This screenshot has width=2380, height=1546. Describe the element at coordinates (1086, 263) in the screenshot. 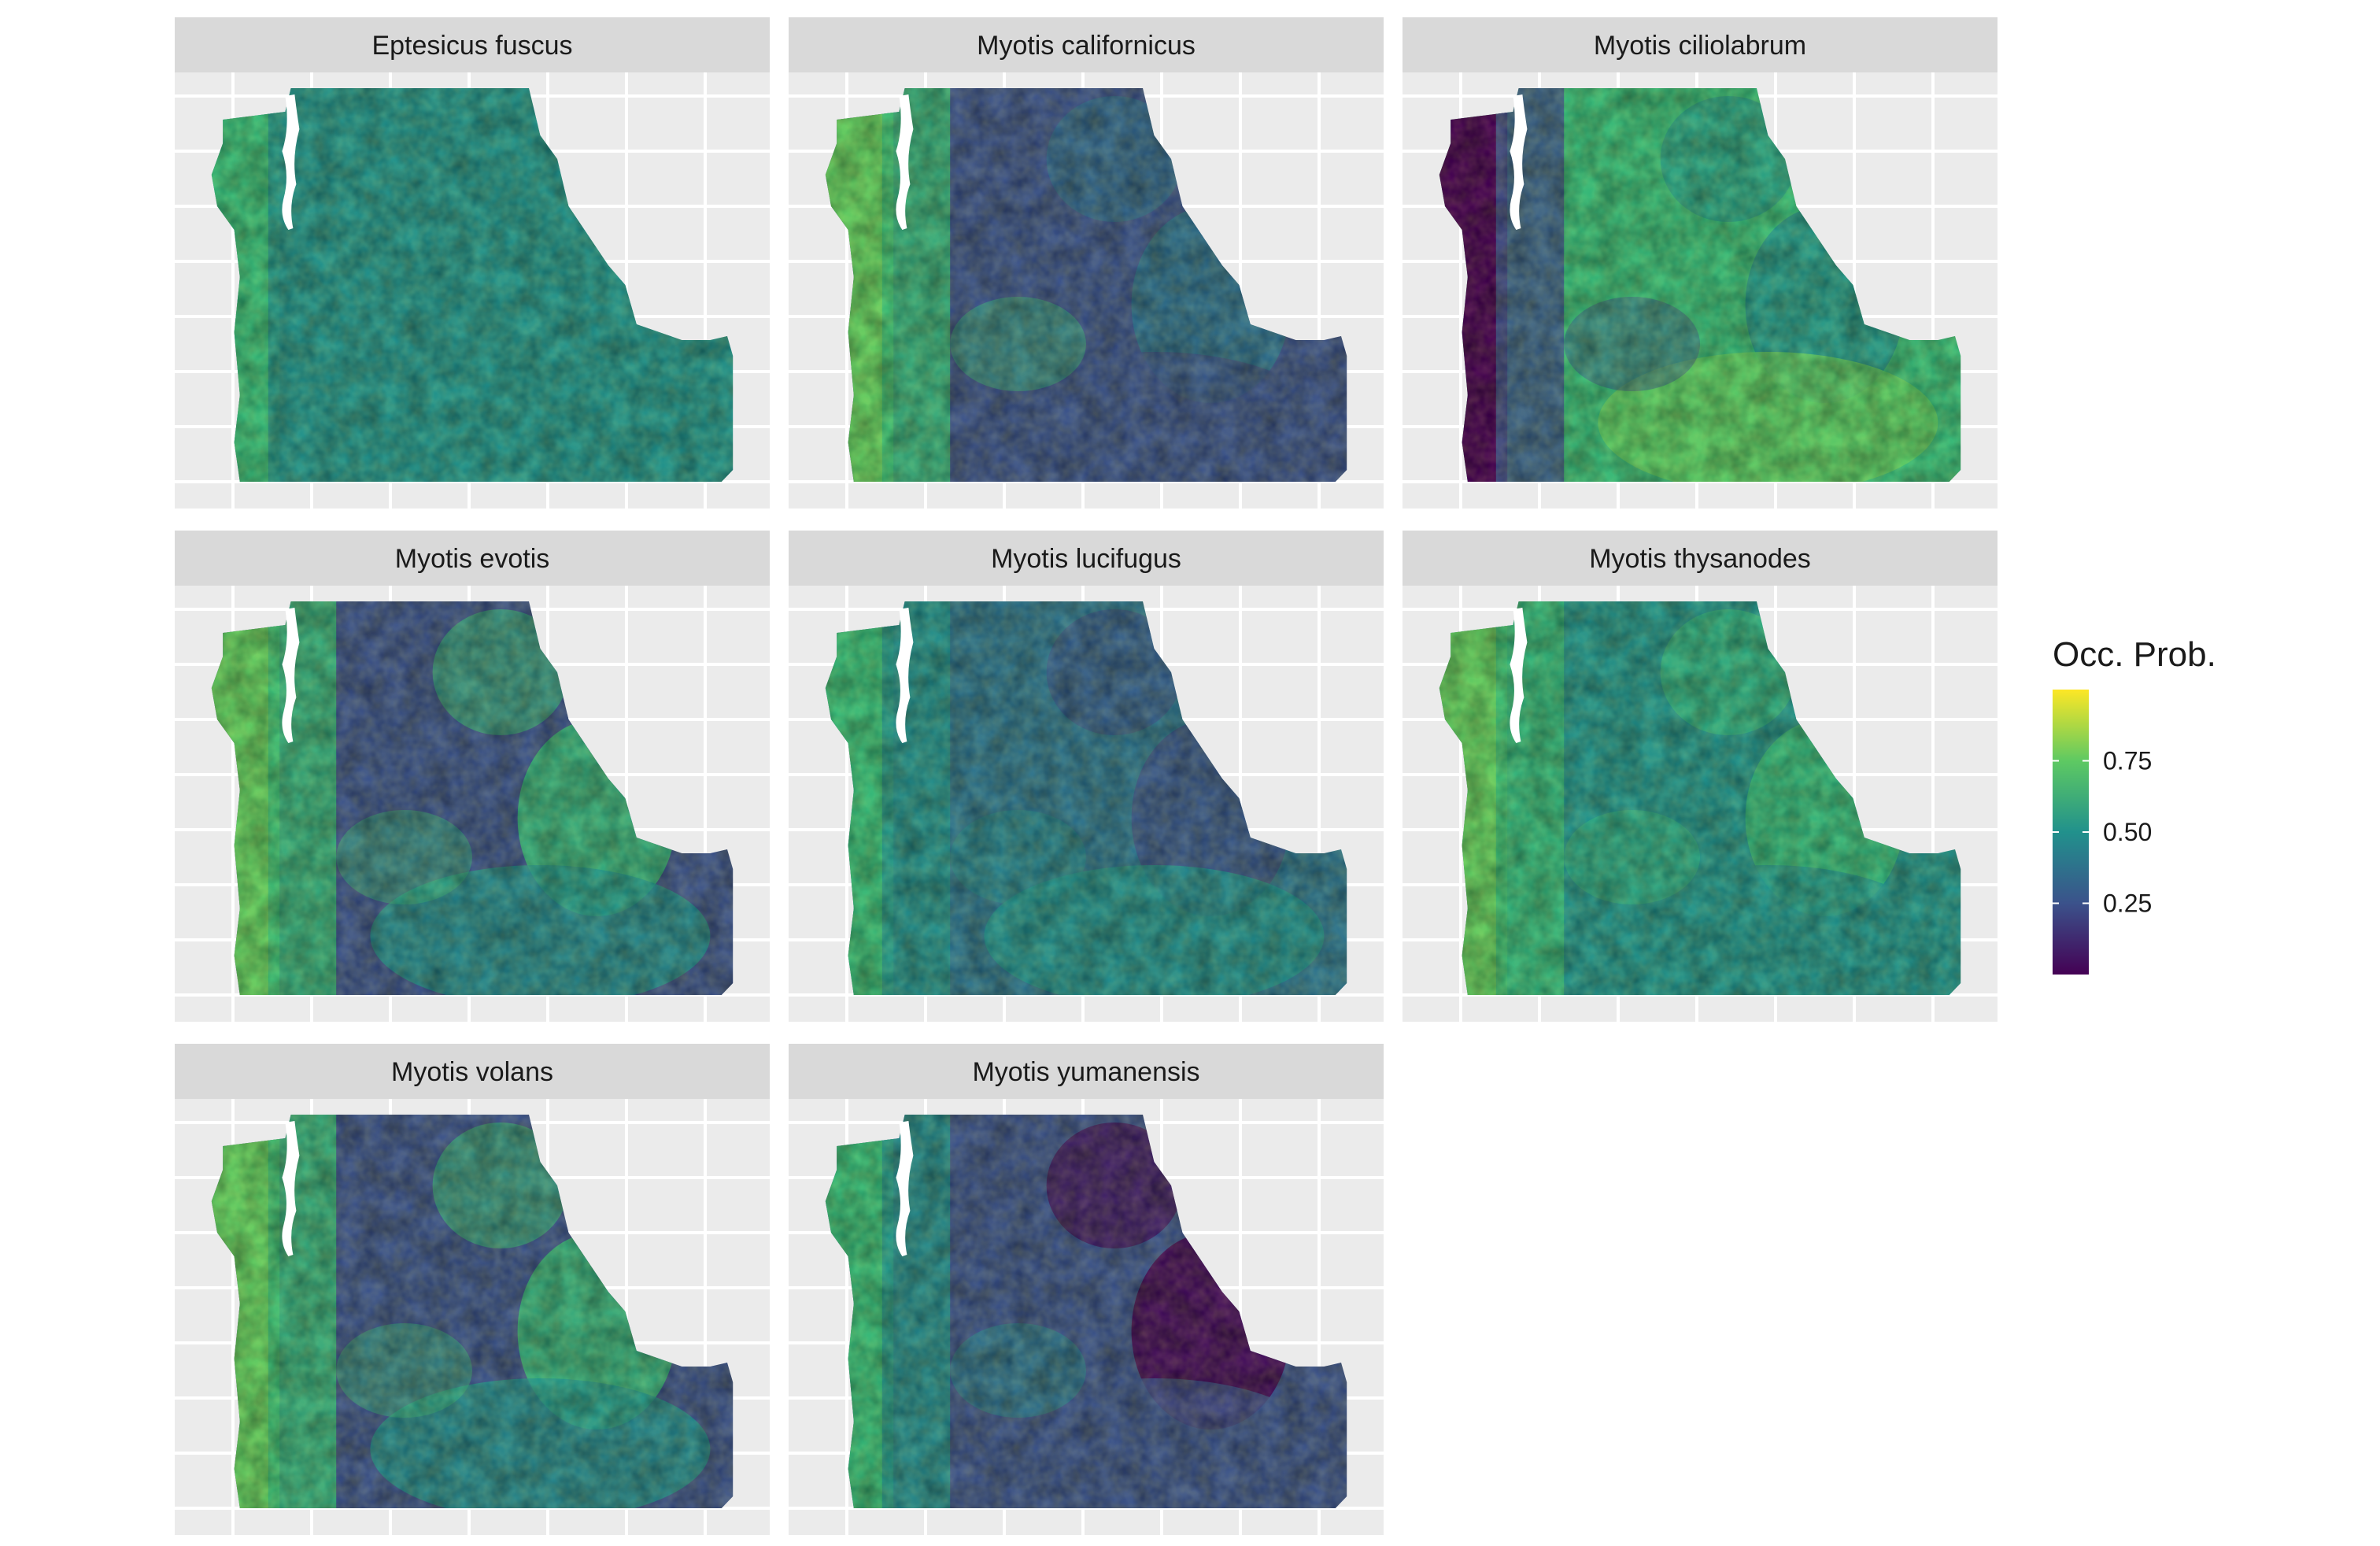

I see `facet-panel: Myotis californicus` at that location.